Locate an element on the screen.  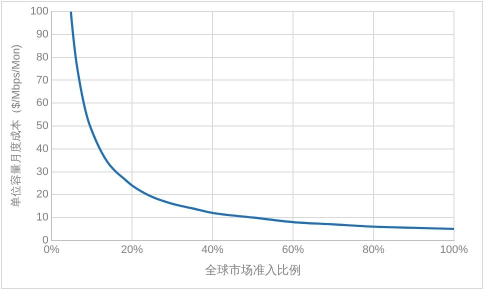
y-tick-label: 80 is located at coordinates (42, 57).